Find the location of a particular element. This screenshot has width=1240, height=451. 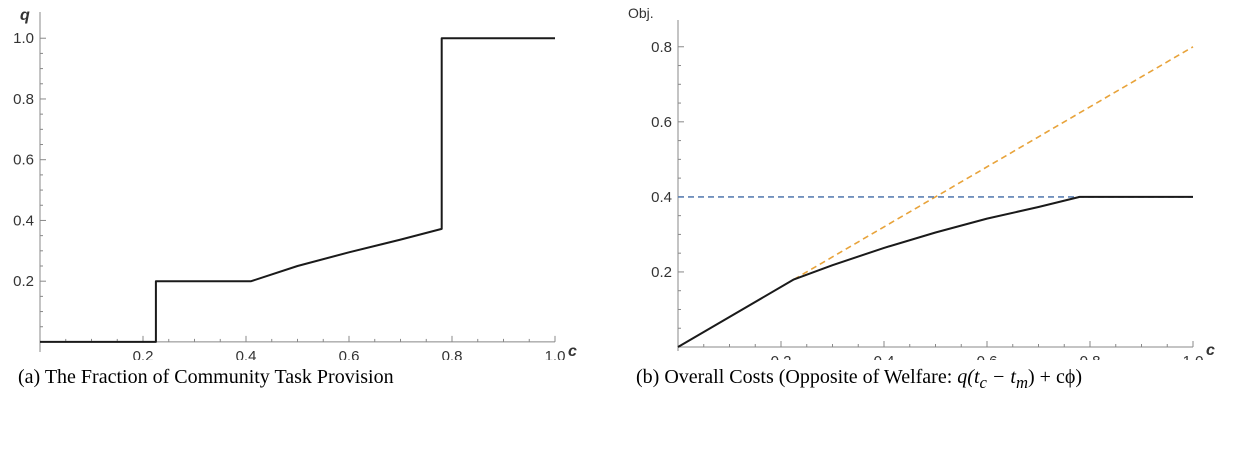

caption-b-end: ) + cϕ) is located at coordinates (1055, 377).